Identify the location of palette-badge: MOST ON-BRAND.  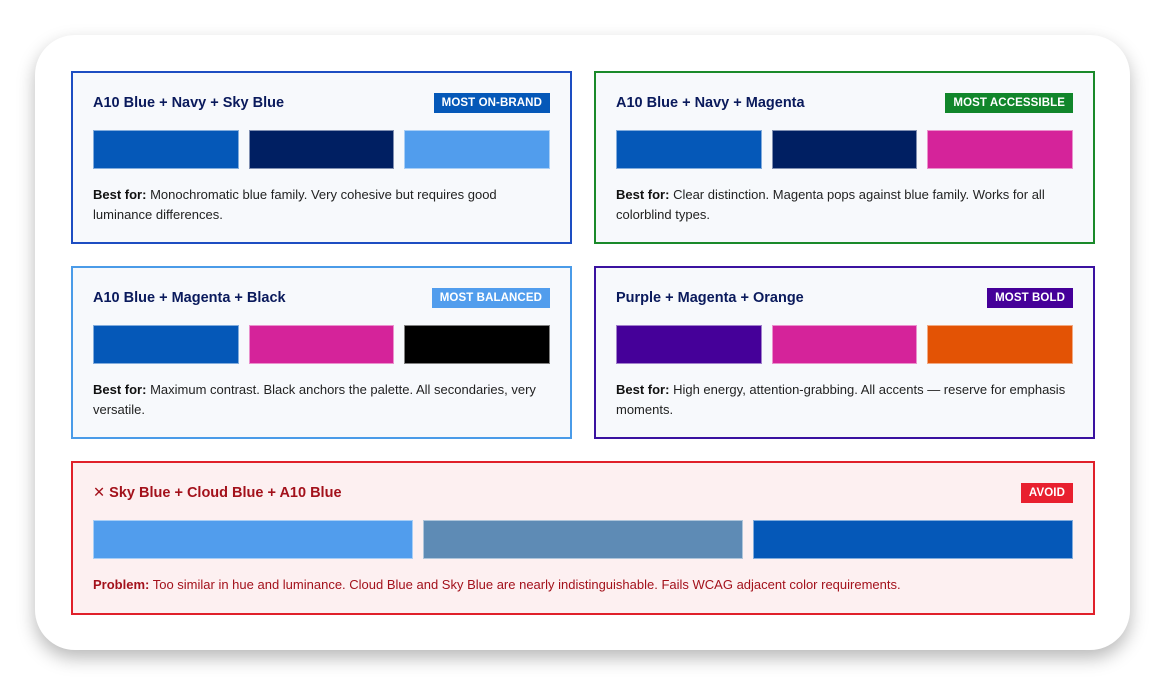
(491, 103).